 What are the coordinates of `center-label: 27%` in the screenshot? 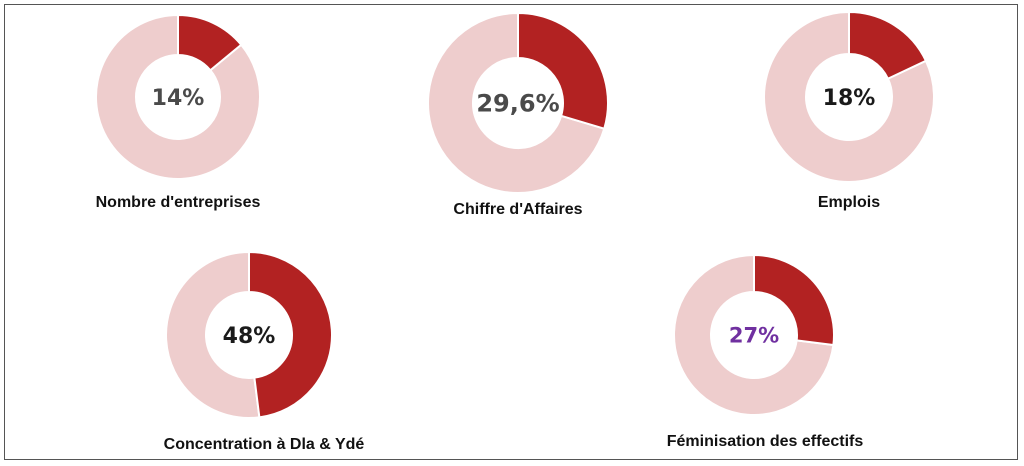 It's located at (754, 336).